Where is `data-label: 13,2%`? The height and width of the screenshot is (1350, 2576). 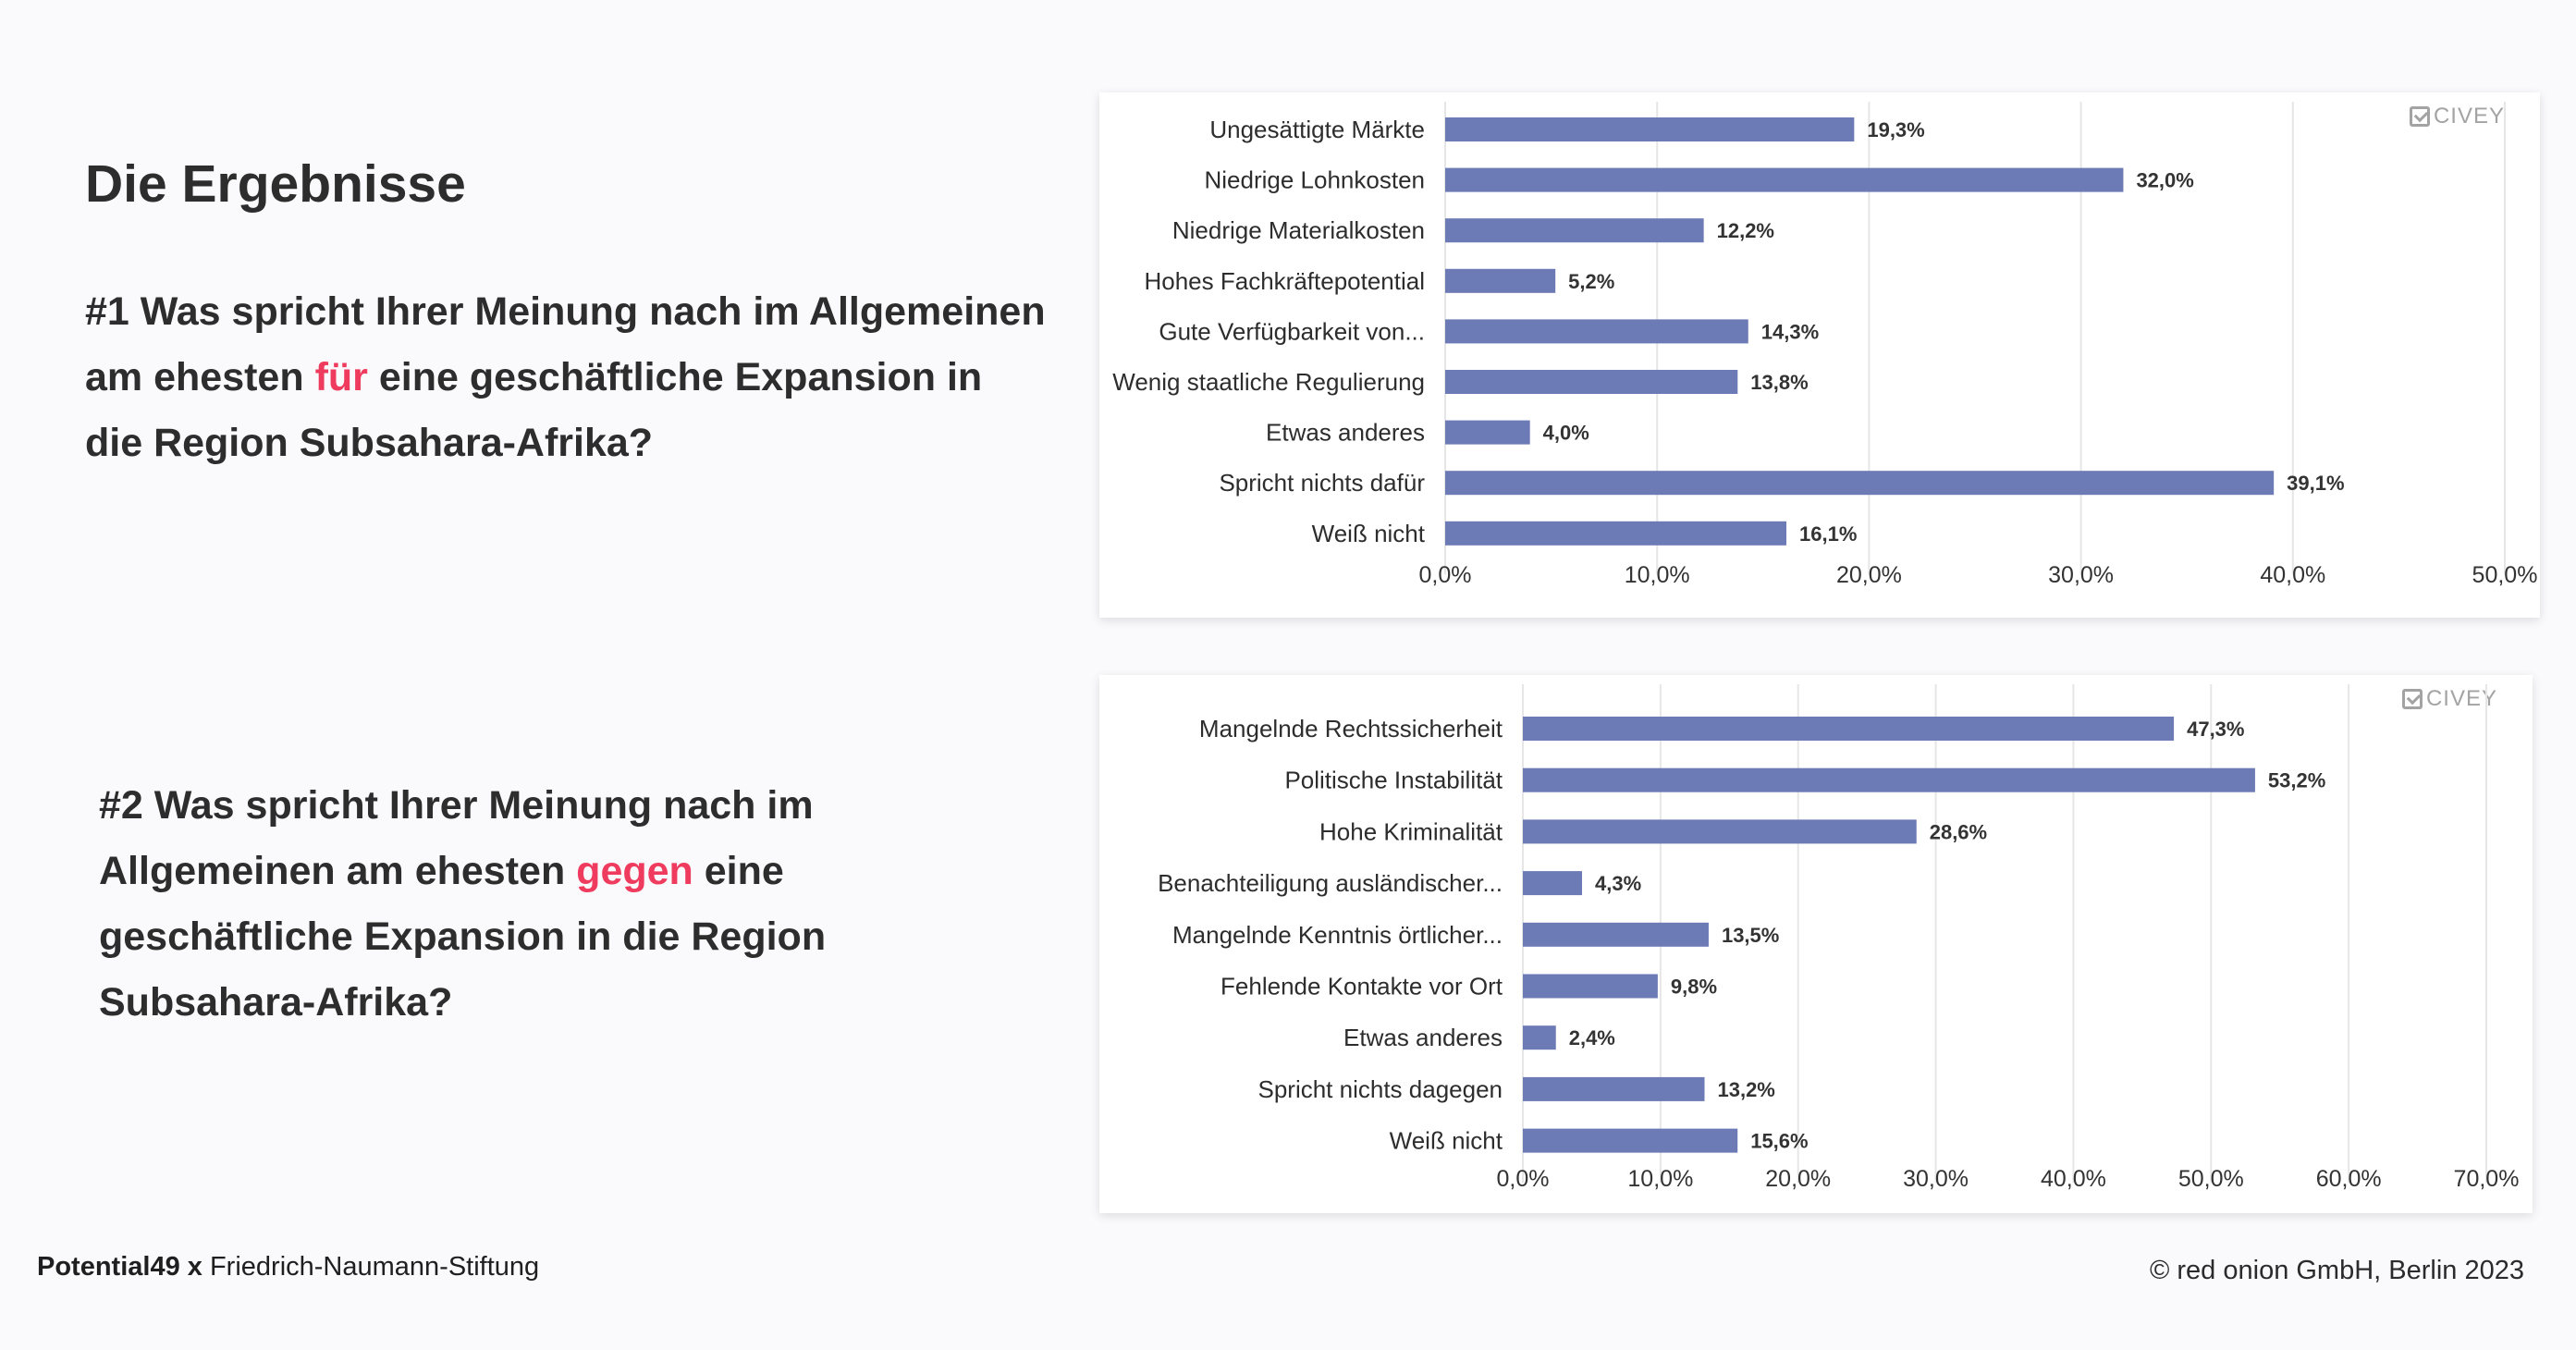 data-label: 13,2% is located at coordinates (1745, 1090).